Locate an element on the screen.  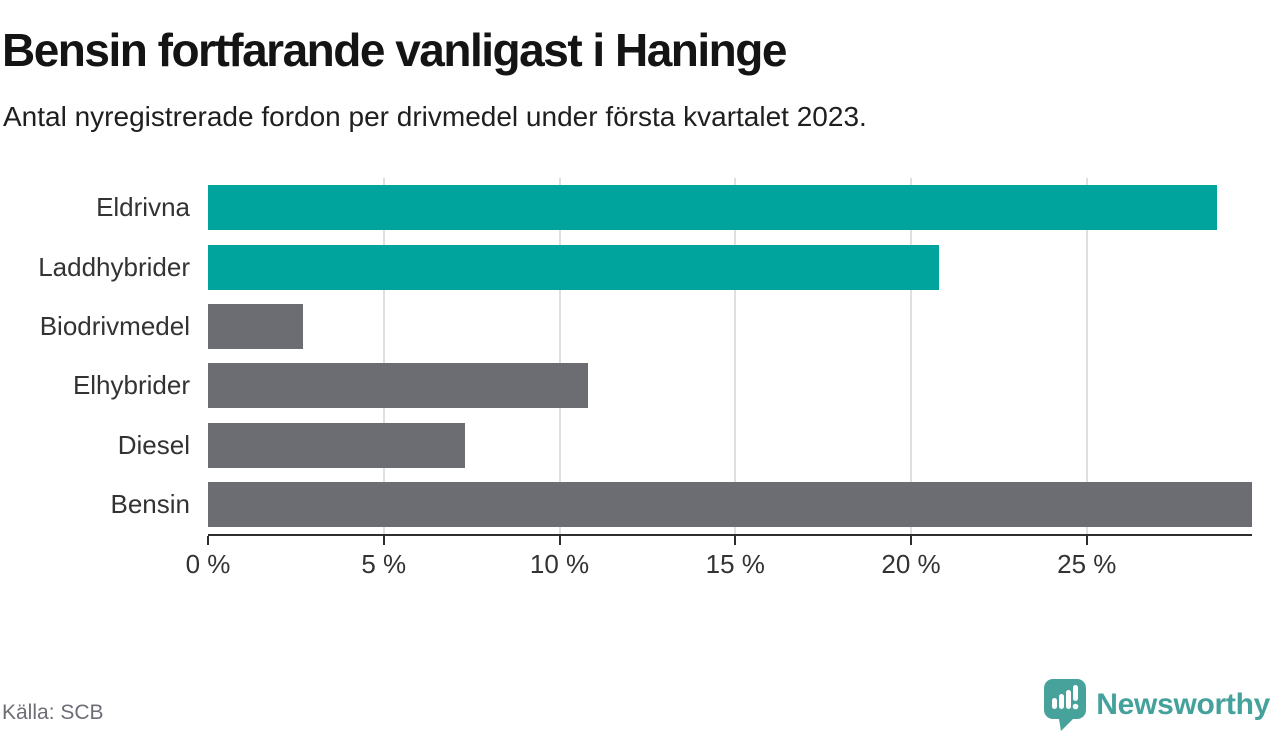
axis-tick-label-20: 20 % is located at coordinates (911, 564).